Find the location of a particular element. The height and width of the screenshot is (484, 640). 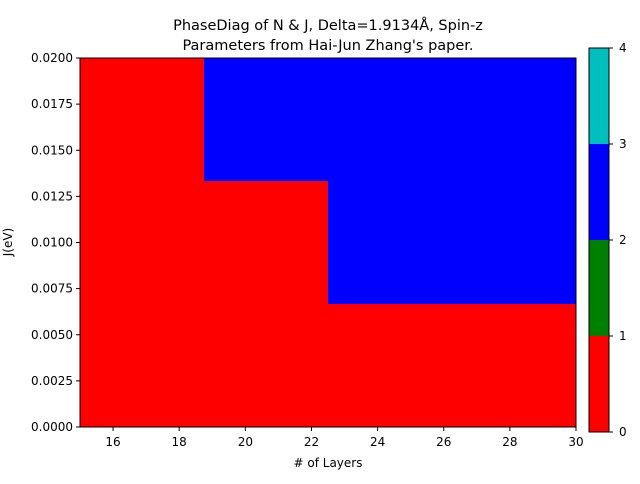

x-tick-label: 18 is located at coordinates (179, 442).